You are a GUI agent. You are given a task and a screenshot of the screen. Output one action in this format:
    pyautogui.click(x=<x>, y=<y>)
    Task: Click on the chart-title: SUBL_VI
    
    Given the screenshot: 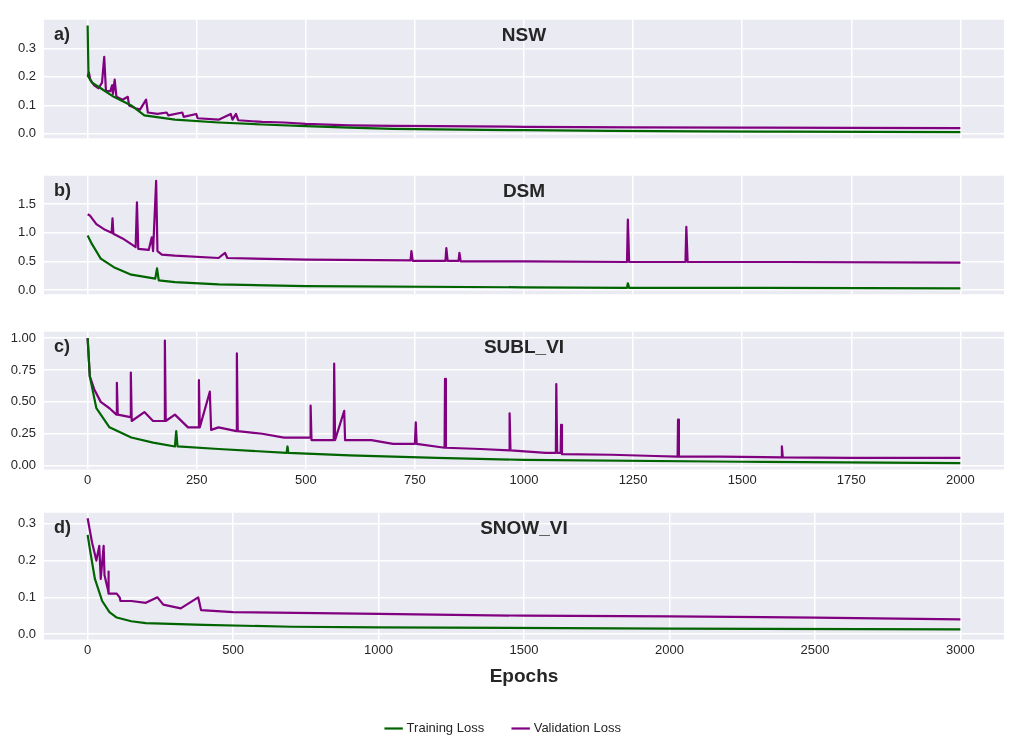 What is the action you would take?
    pyautogui.click(x=524, y=346)
    